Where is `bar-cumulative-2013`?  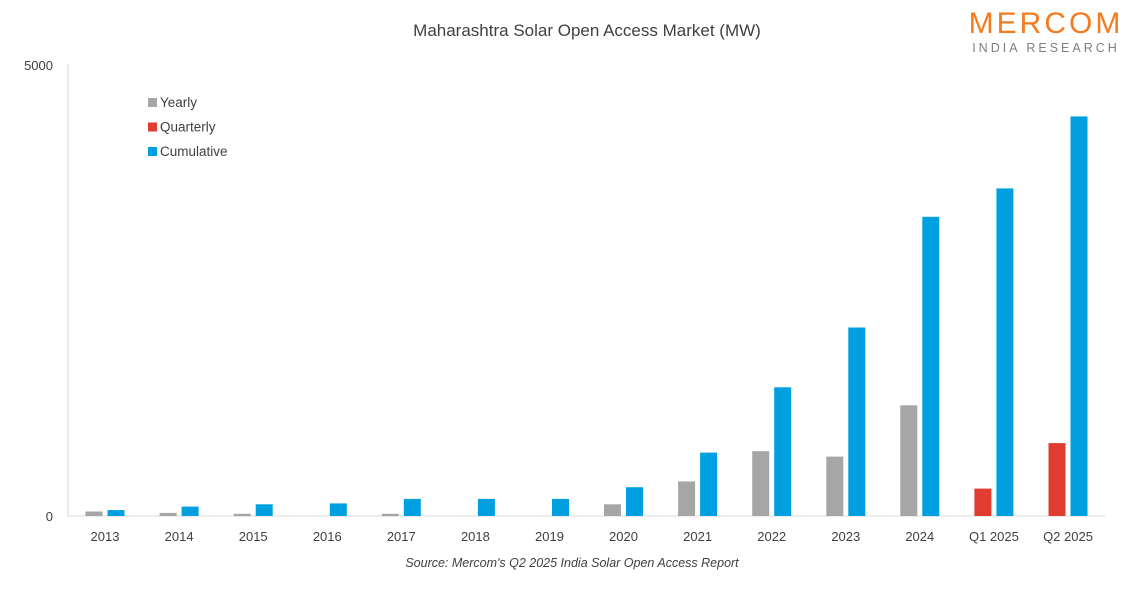 bar-cumulative-2013 is located at coordinates (116, 513).